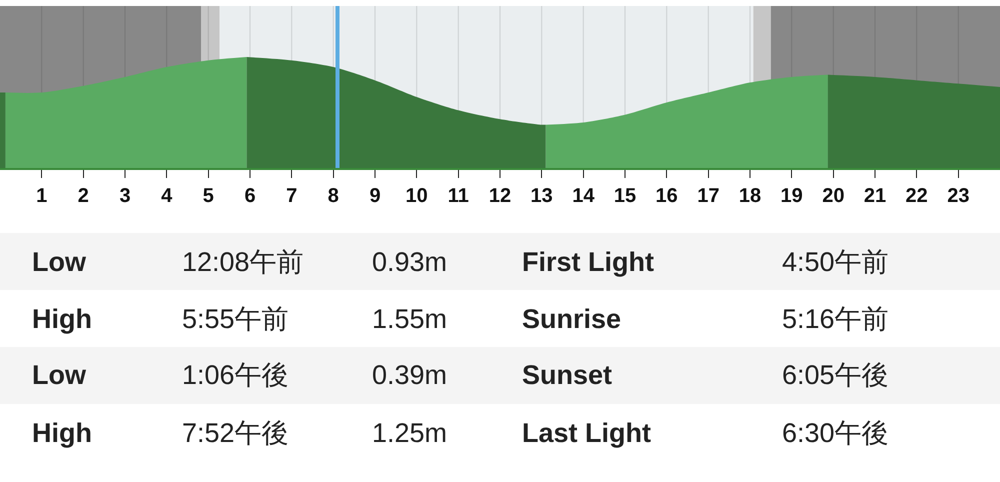 This screenshot has width=1000, height=482. I want to click on x-tick-label: 7, so click(292, 196).